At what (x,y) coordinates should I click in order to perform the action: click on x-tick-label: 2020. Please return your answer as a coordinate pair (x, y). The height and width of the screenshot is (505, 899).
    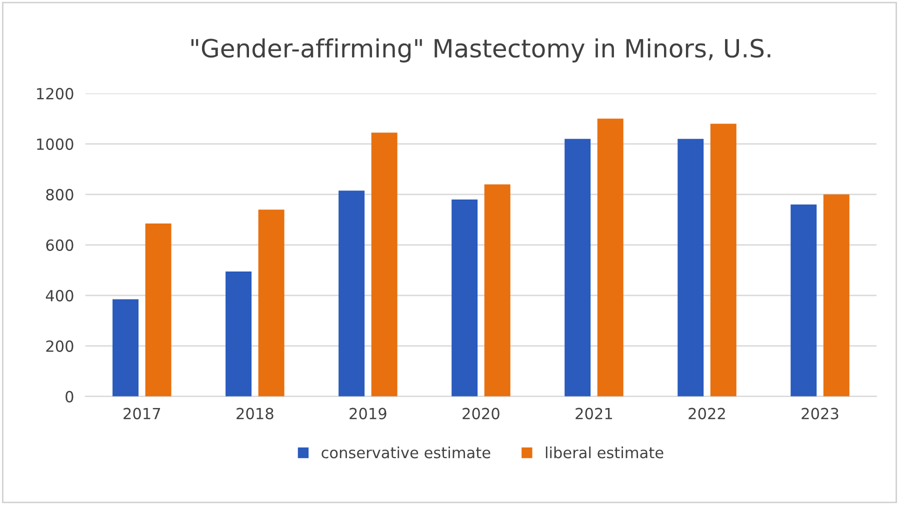
    Looking at the image, I should click on (481, 414).